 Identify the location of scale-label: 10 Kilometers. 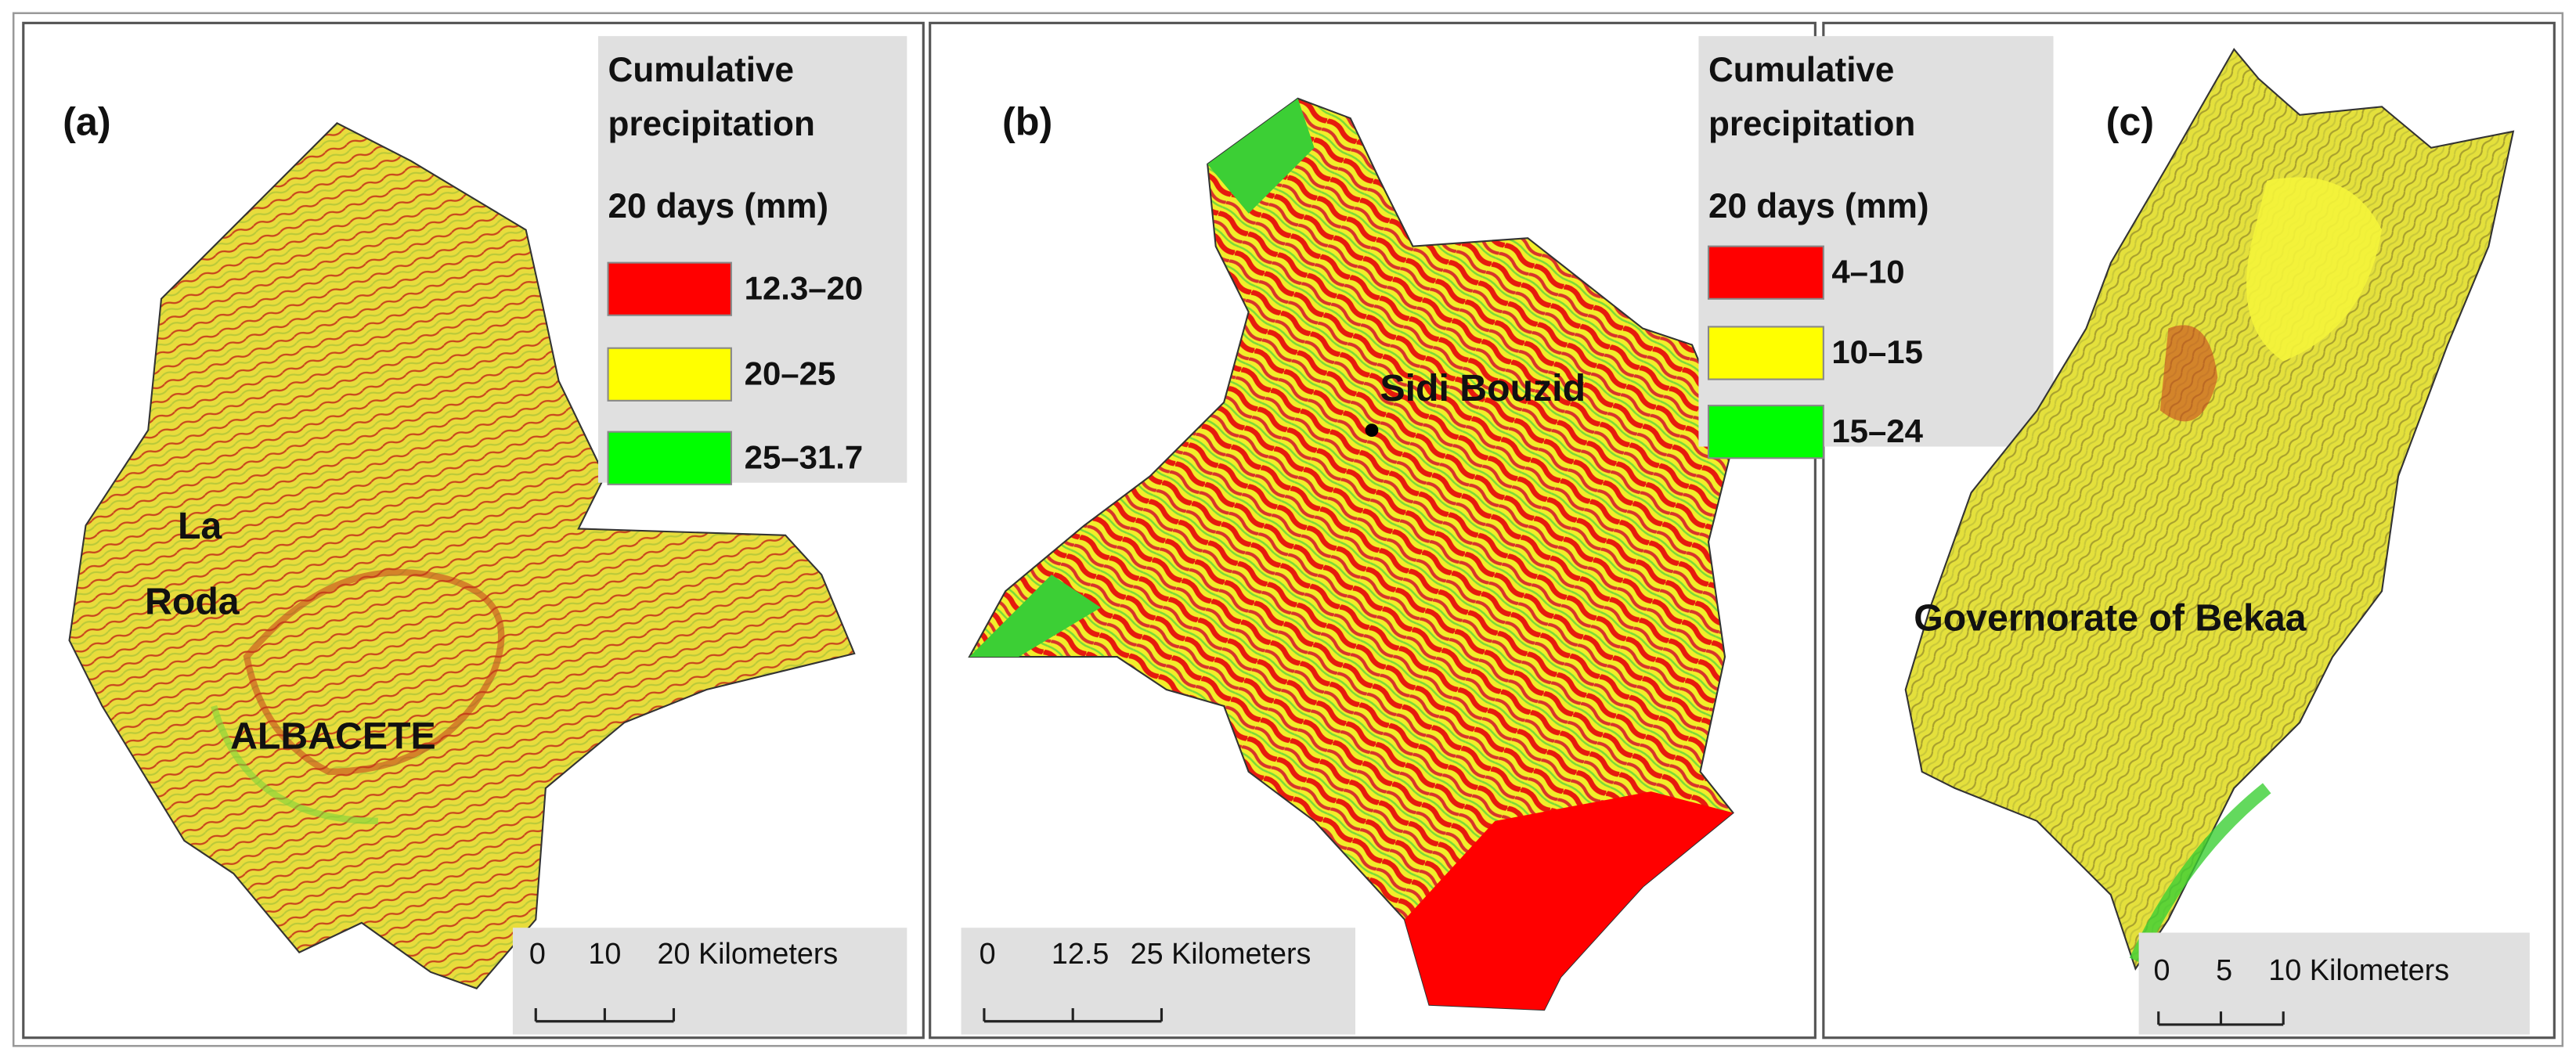
(2358, 969).